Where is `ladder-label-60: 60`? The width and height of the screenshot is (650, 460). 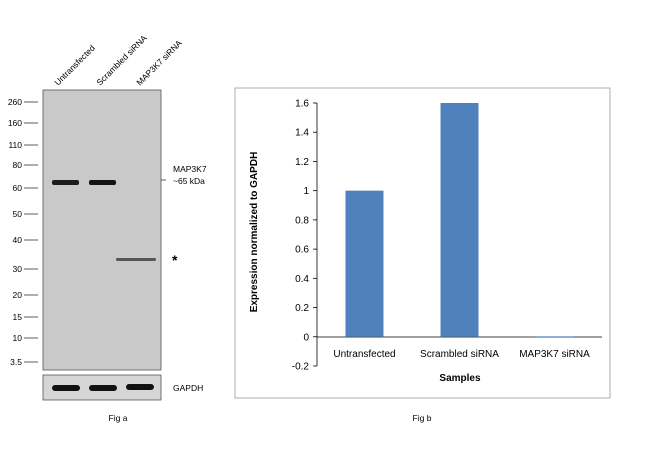
ladder-label-60: 60 is located at coordinates (18, 188).